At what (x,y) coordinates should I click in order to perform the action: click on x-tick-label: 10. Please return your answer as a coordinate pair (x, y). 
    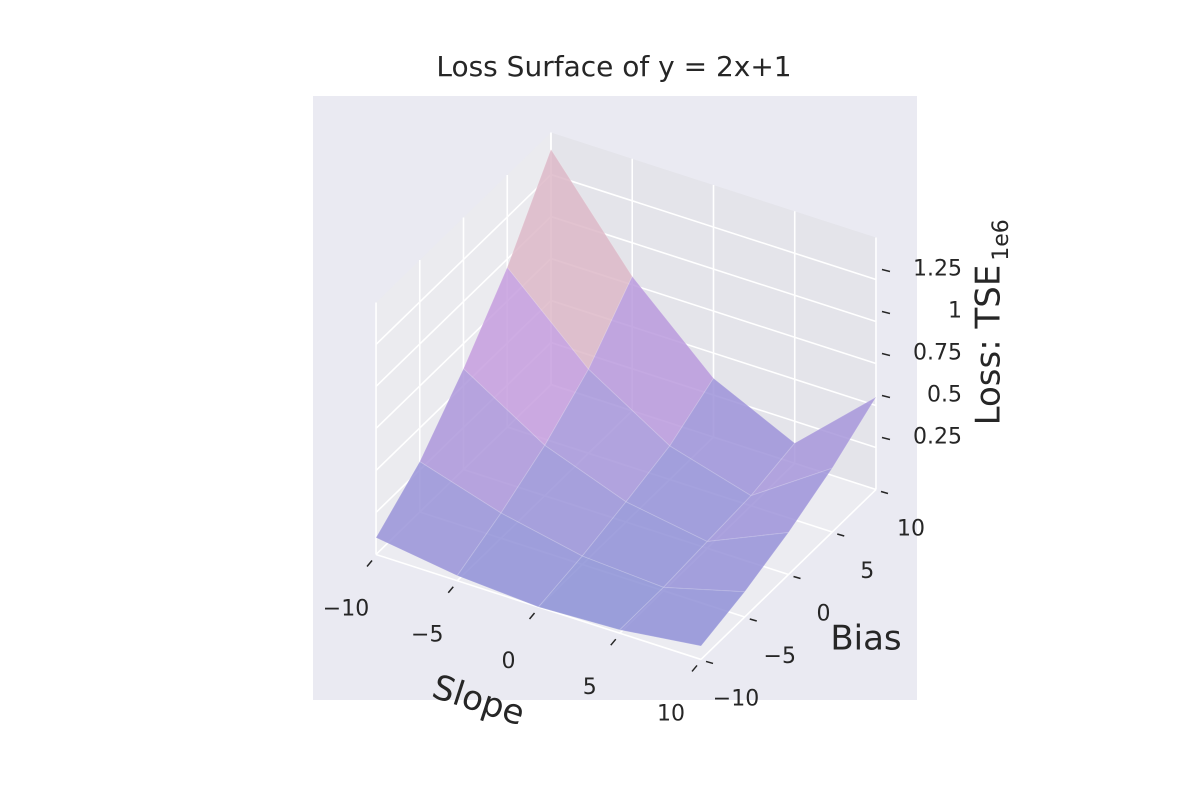
    Looking at the image, I should click on (671, 713).